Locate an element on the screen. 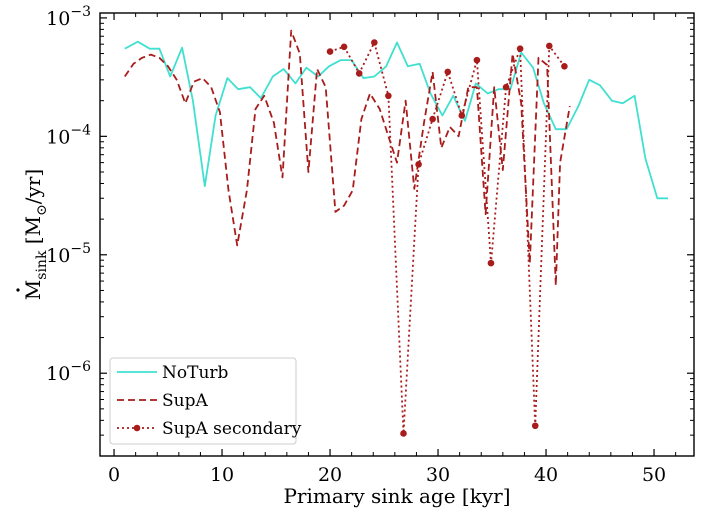 Image resolution: width=705 pixels, height=526 pixels. x-tick-label: 0 is located at coordinates (114, 475).